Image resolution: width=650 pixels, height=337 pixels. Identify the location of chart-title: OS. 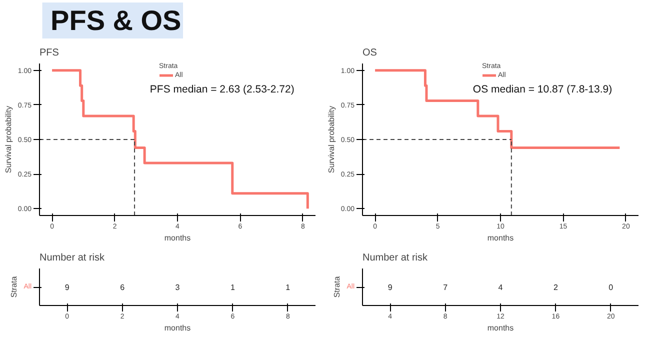
(370, 53).